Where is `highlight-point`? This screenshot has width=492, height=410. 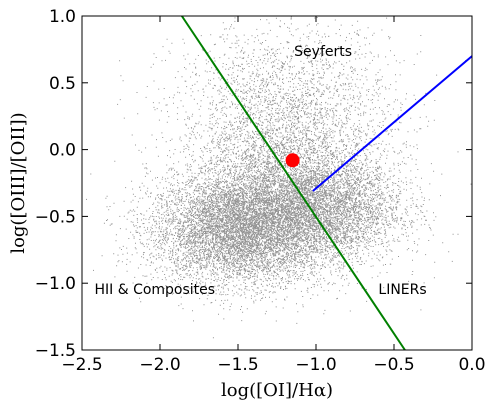 highlight-point is located at coordinates (292, 160).